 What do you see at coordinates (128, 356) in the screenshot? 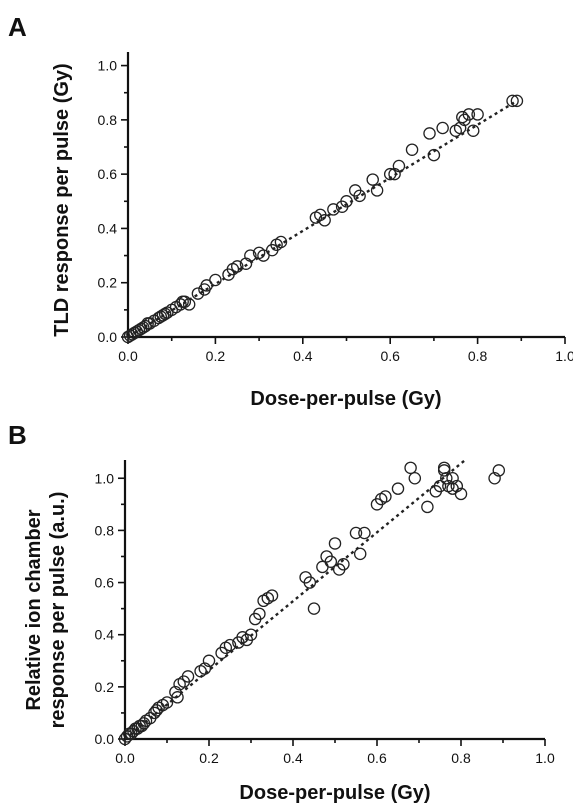
I see `panel-a-x-tick-label: 0.0` at bounding box center [128, 356].